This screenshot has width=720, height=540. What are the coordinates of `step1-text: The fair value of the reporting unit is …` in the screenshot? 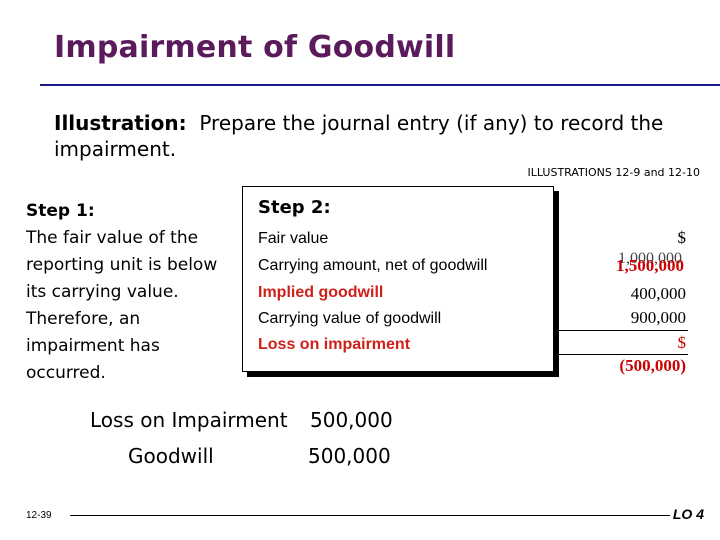 It's located at (122, 305).